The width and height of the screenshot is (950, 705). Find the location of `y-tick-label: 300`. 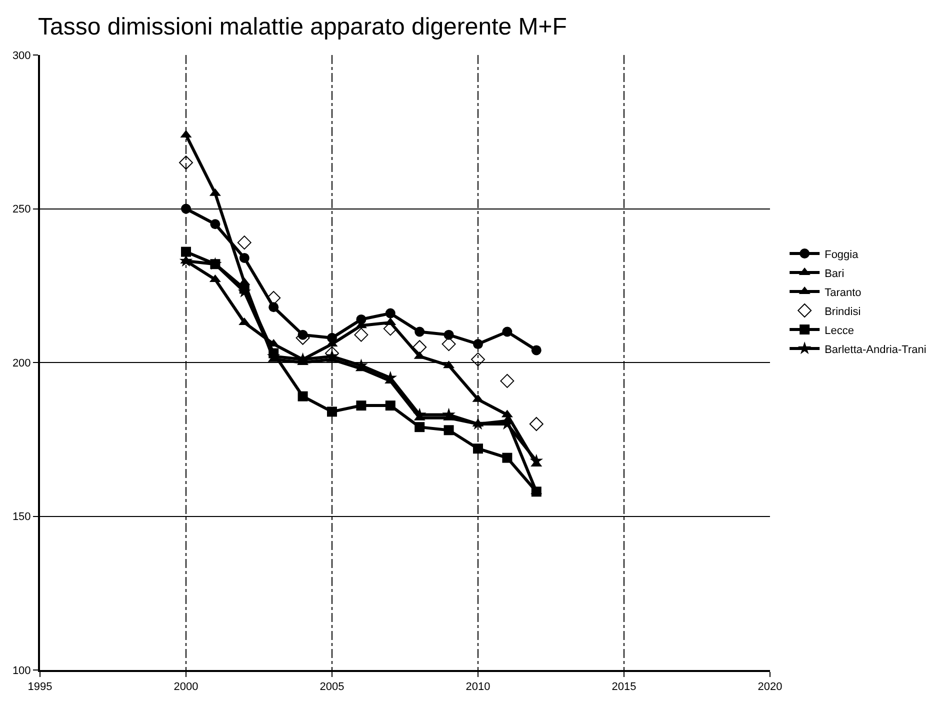

y-tick-label: 300 is located at coordinates (21, 56).